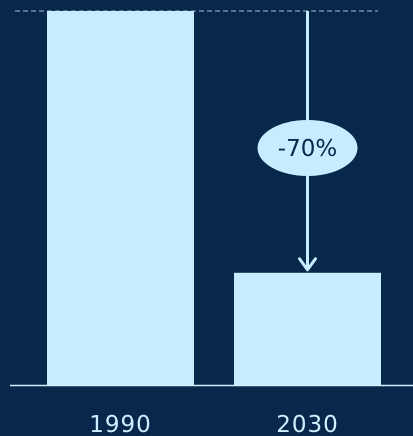  I want to click on change-annotation: -70%, so click(307, 141).